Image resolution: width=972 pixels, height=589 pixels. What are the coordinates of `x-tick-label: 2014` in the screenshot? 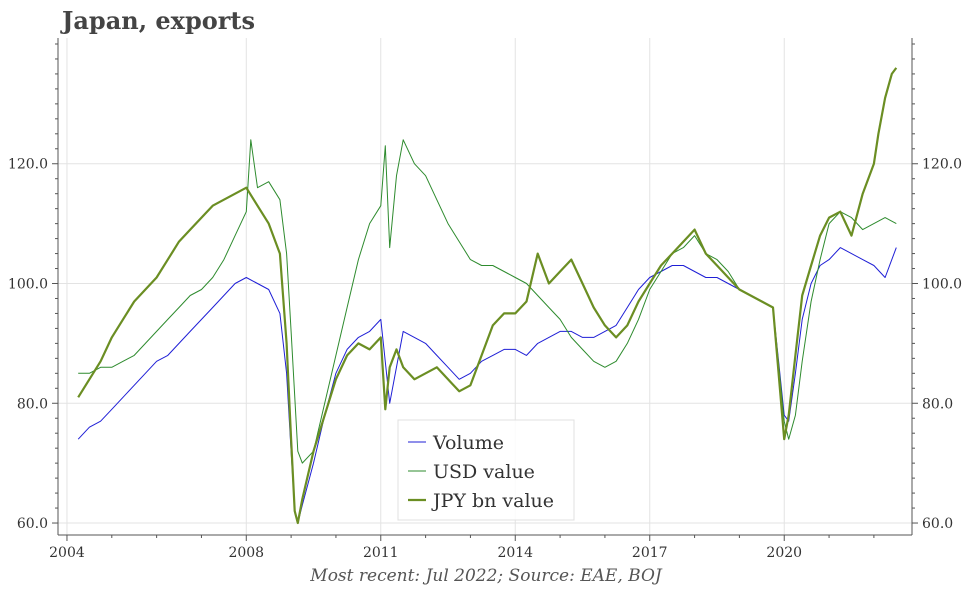 It's located at (515, 553).